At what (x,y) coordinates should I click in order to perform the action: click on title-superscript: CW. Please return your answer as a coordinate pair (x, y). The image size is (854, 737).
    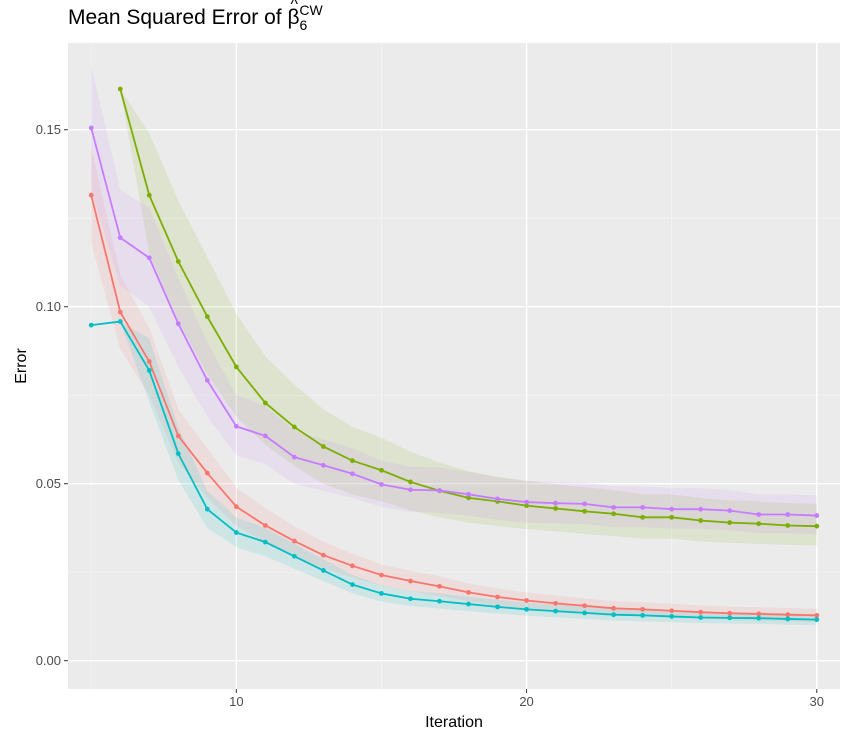
    Looking at the image, I should click on (311, 10).